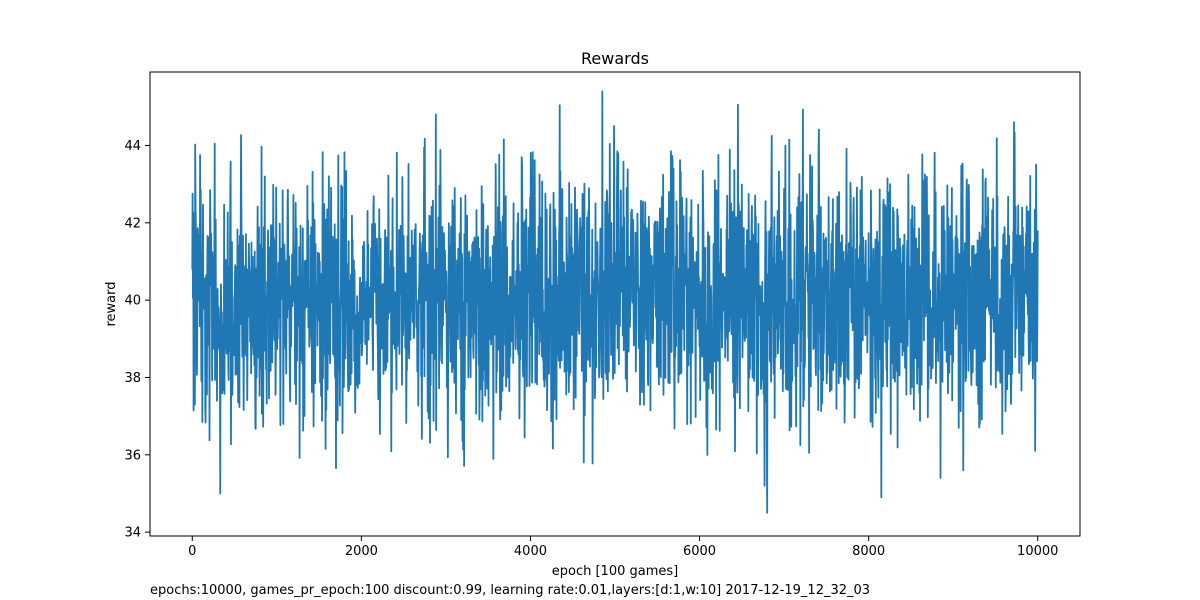  What do you see at coordinates (699, 551) in the screenshot?
I see `x-tick-label: 6000` at bounding box center [699, 551].